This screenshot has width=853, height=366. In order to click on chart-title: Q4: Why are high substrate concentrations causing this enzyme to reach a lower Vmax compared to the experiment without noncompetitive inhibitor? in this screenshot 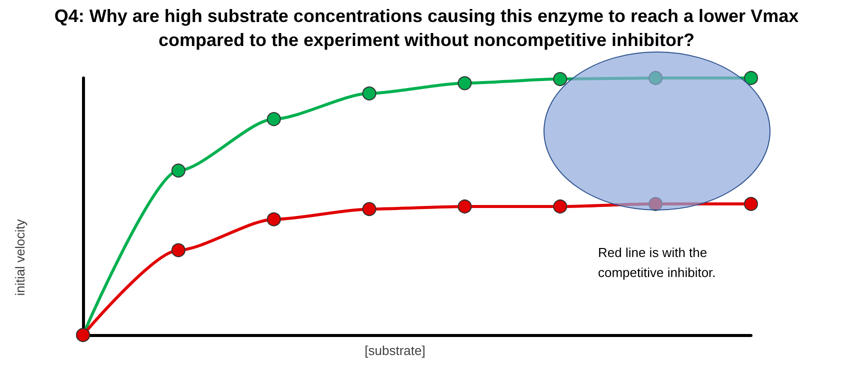, I will do `click(426, 28)`.